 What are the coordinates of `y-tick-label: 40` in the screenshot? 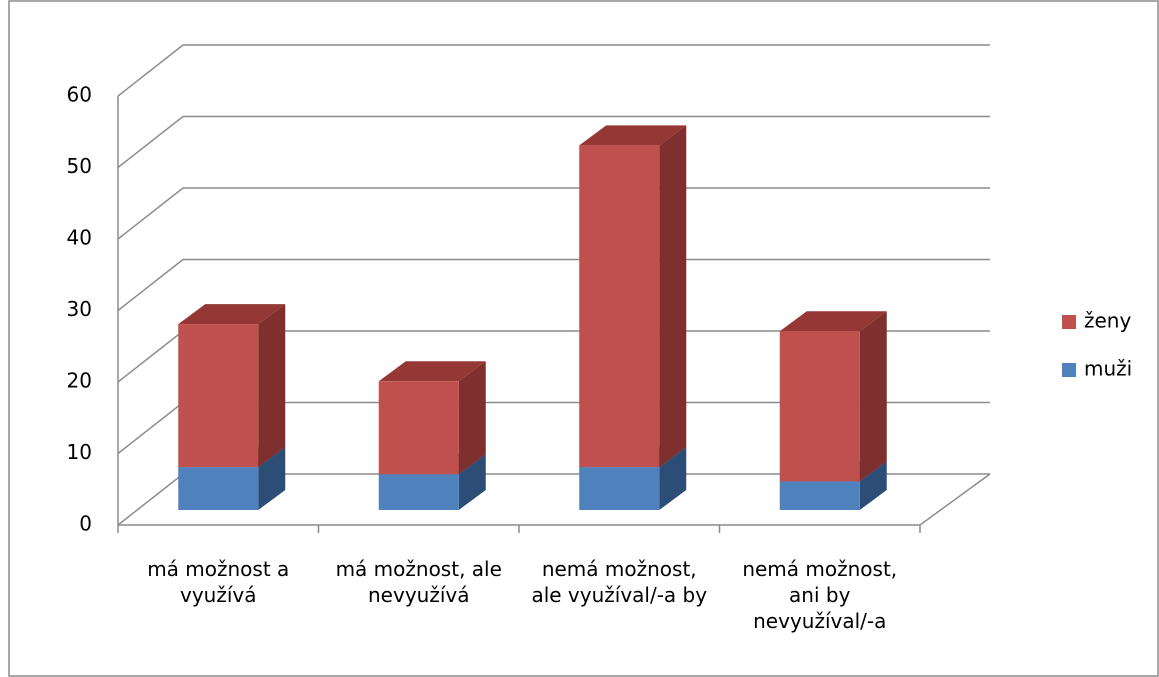 It's located at (79, 238).